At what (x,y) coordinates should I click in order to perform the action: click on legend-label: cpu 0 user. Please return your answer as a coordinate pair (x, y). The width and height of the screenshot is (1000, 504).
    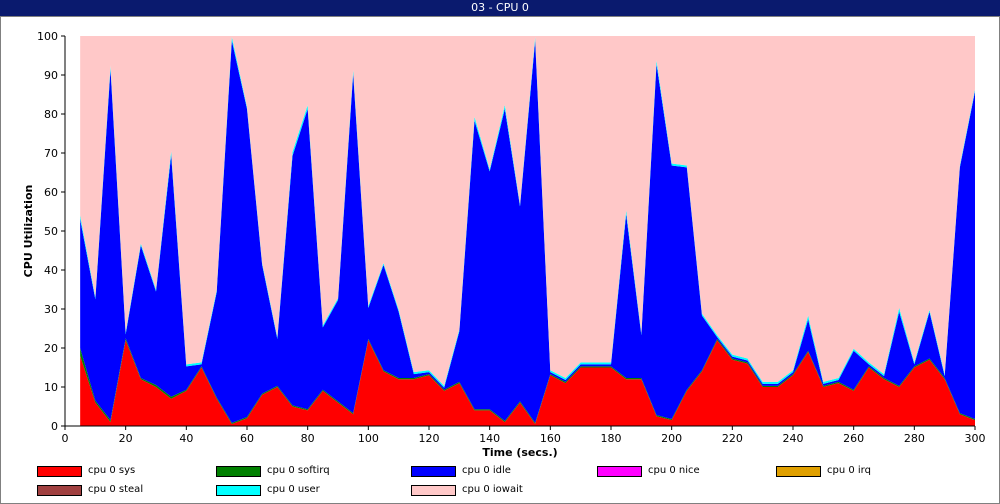
    Looking at the image, I should click on (293, 489).